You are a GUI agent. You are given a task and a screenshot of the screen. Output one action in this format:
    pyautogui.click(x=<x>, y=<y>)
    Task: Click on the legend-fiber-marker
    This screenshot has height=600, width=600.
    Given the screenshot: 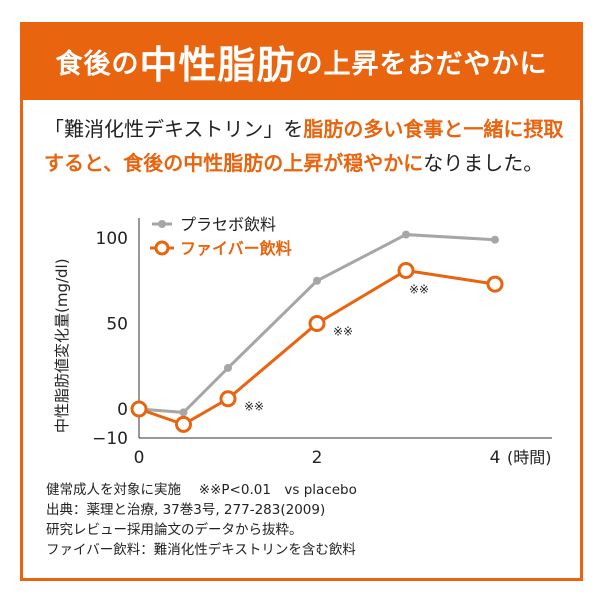 What is the action you would take?
    pyautogui.click(x=162, y=248)
    